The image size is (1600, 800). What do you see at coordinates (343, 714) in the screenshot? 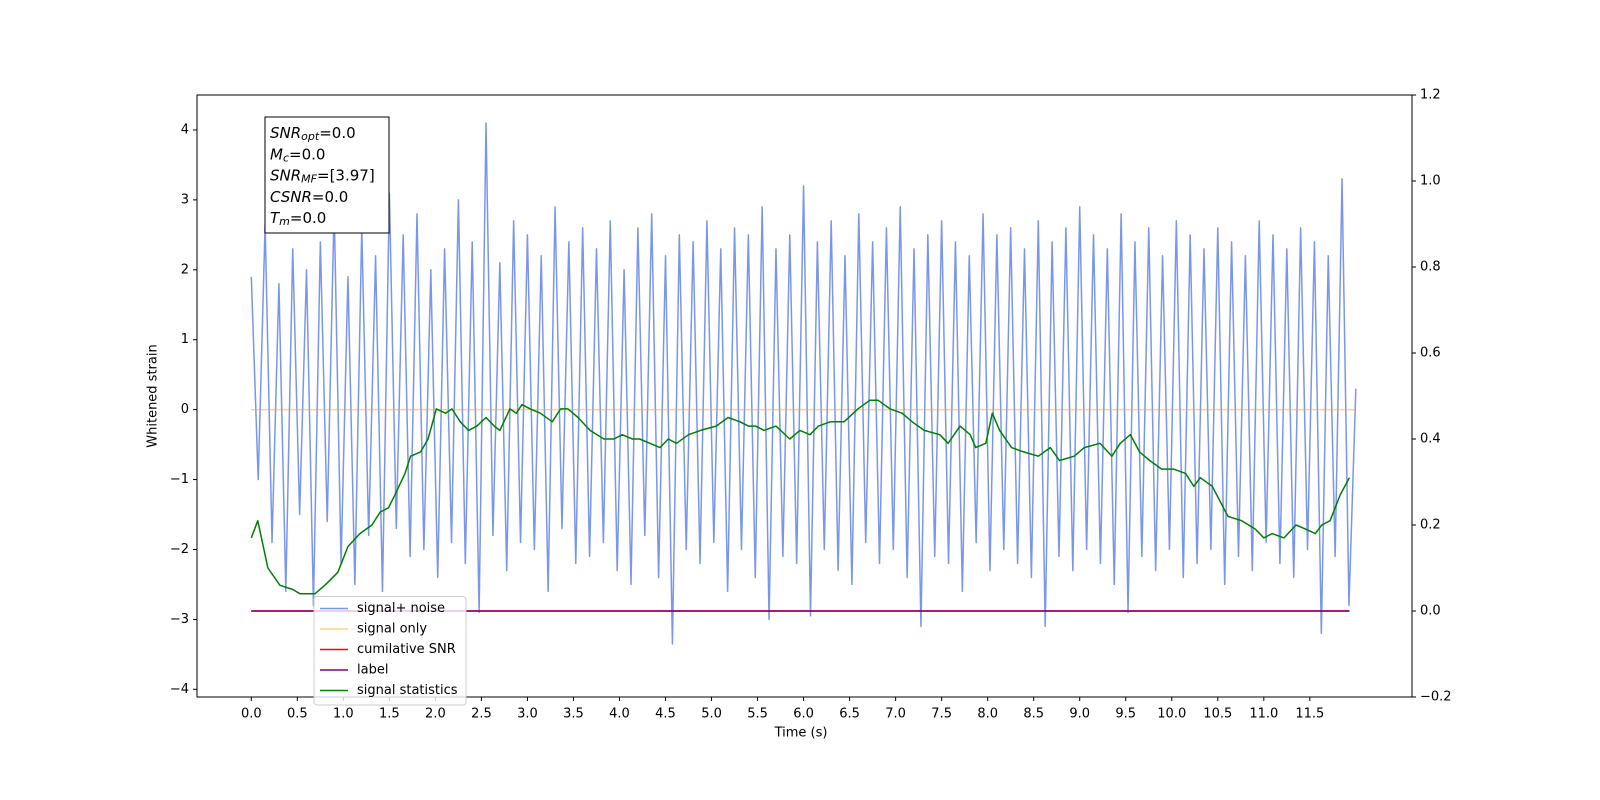
I see `x-tick-label: 1.0` at bounding box center [343, 714].